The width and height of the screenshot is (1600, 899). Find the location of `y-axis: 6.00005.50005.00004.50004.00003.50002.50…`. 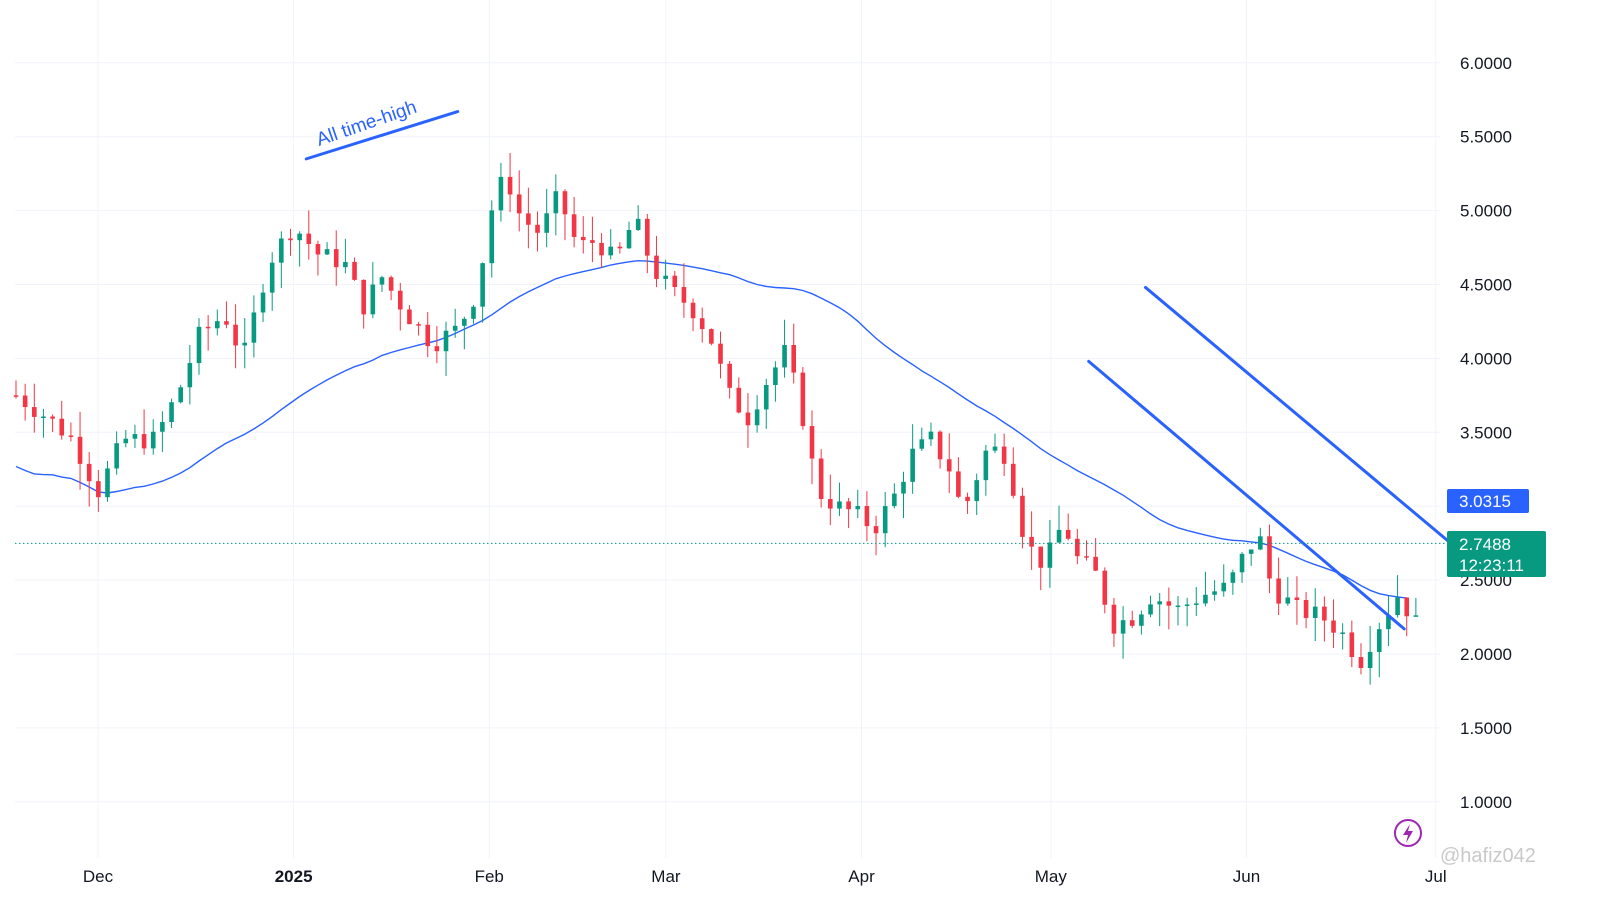

y-axis: 6.00005.50005.00004.50004.00003.50002.50… is located at coordinates (1486, 433).